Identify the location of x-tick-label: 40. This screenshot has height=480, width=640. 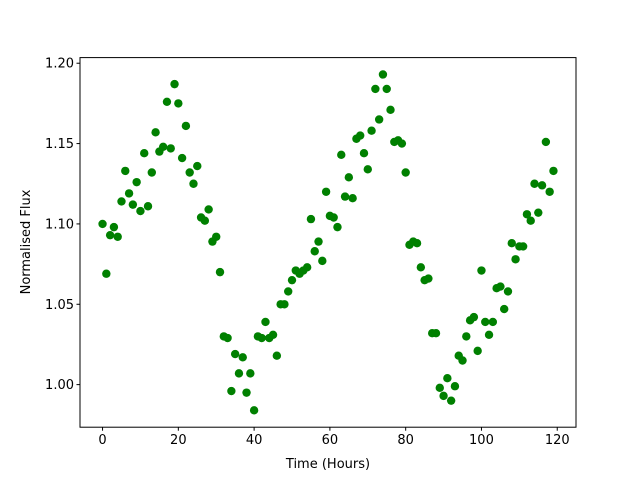
(254, 440).